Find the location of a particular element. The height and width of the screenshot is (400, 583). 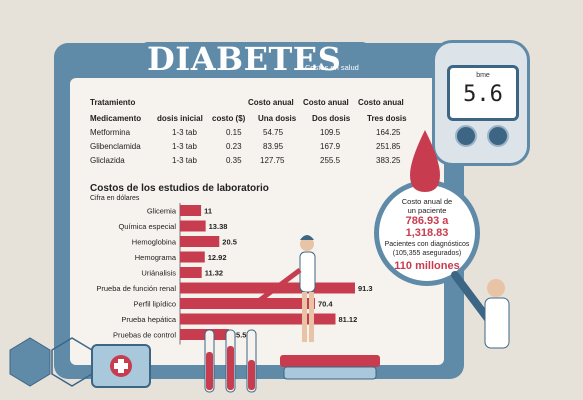

column-header: costo ($) is located at coordinates (229, 118).